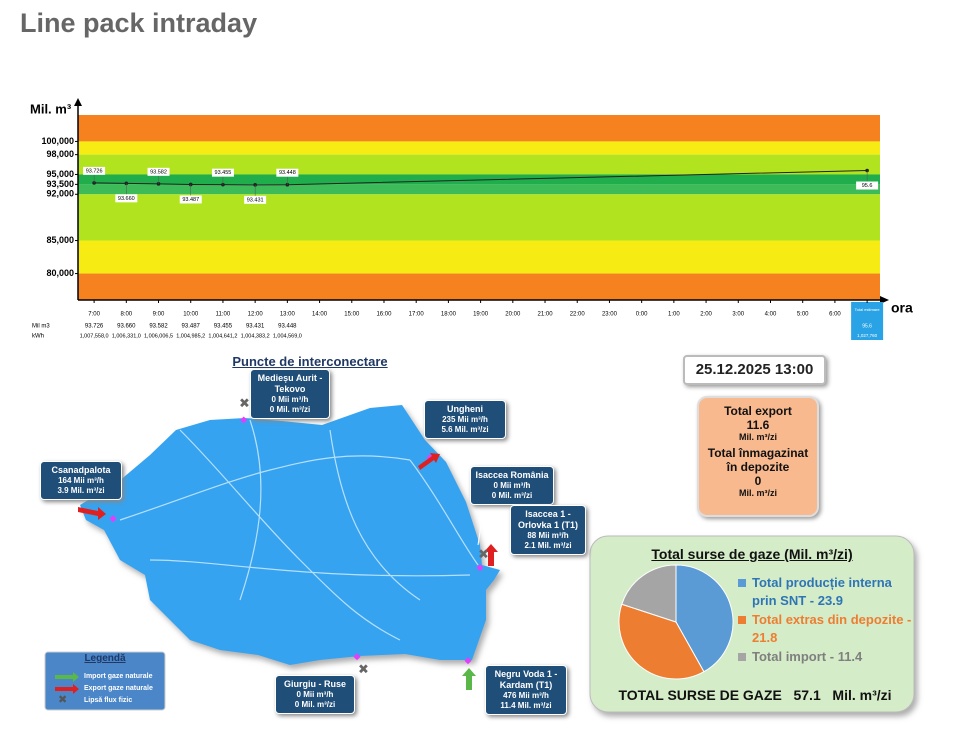 Image resolution: width=953 pixels, height=747 pixels. I want to click on map-title: Puncte de interconectare, so click(310, 361).